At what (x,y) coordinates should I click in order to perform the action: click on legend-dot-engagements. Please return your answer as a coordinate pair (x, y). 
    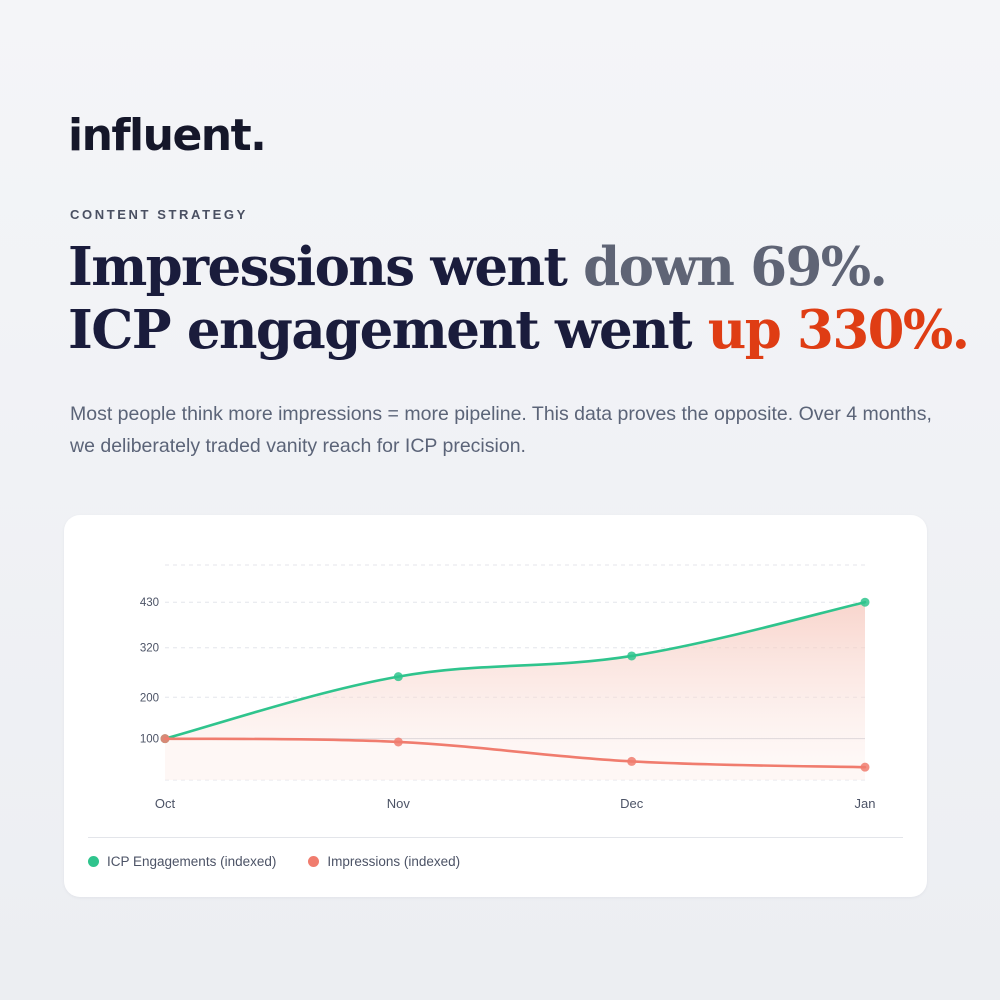
    Looking at the image, I should click on (93, 861).